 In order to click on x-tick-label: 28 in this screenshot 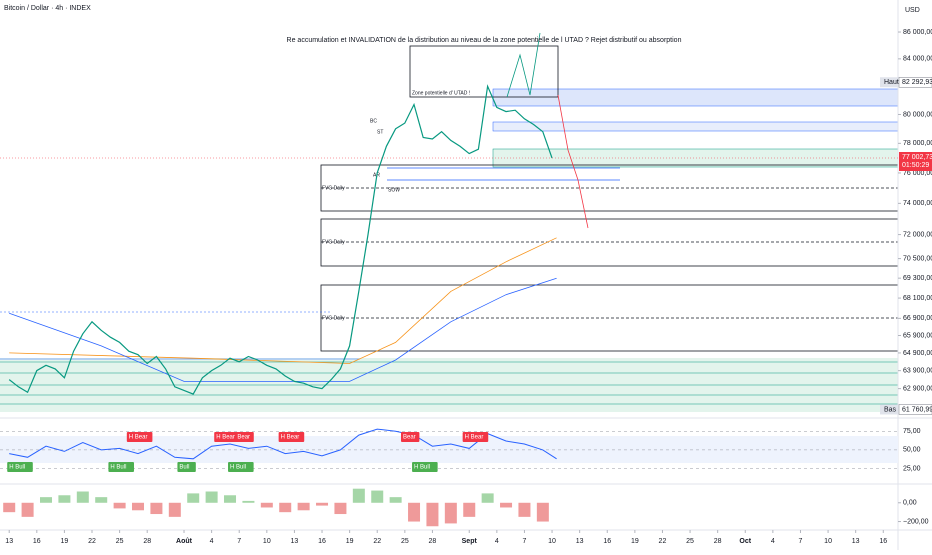, I will do `click(433, 541)`.